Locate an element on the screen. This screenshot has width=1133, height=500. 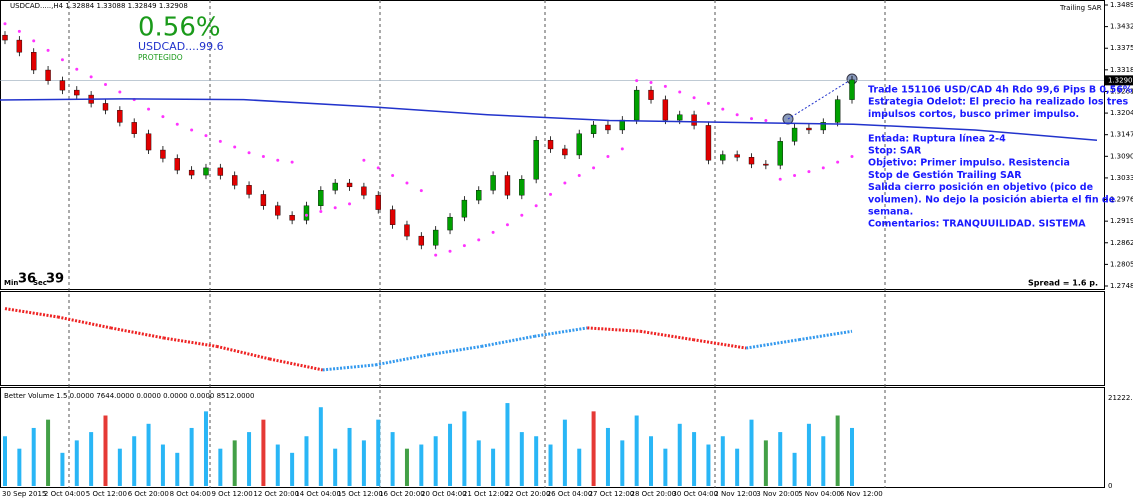
timer-sec-label: Sec is located at coordinates (40, 283).